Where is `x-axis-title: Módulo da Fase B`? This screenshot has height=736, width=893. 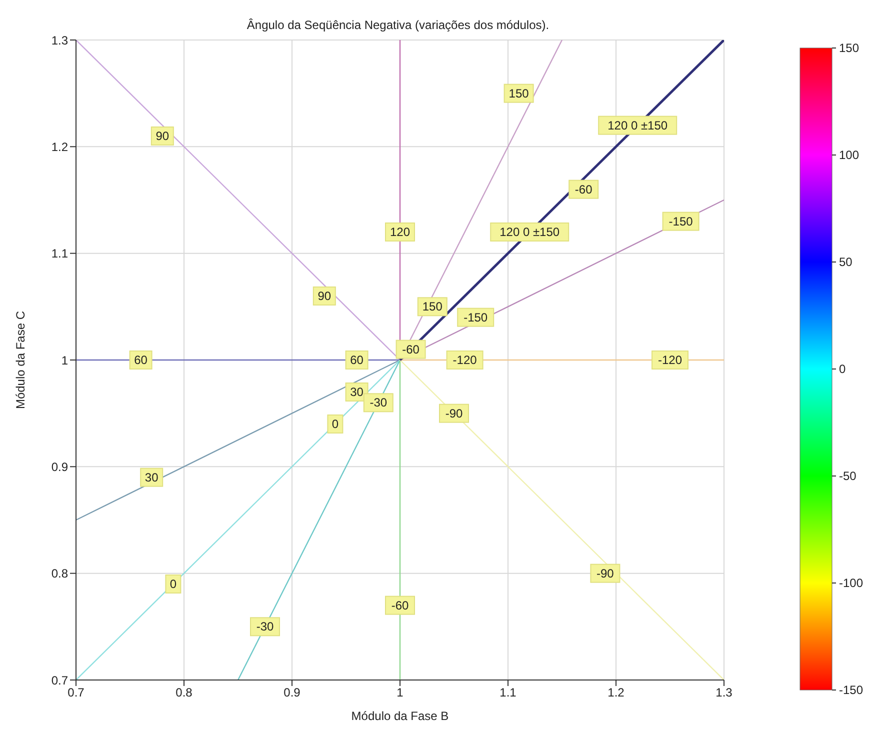
x-axis-title: Módulo da Fase B is located at coordinates (400, 716).